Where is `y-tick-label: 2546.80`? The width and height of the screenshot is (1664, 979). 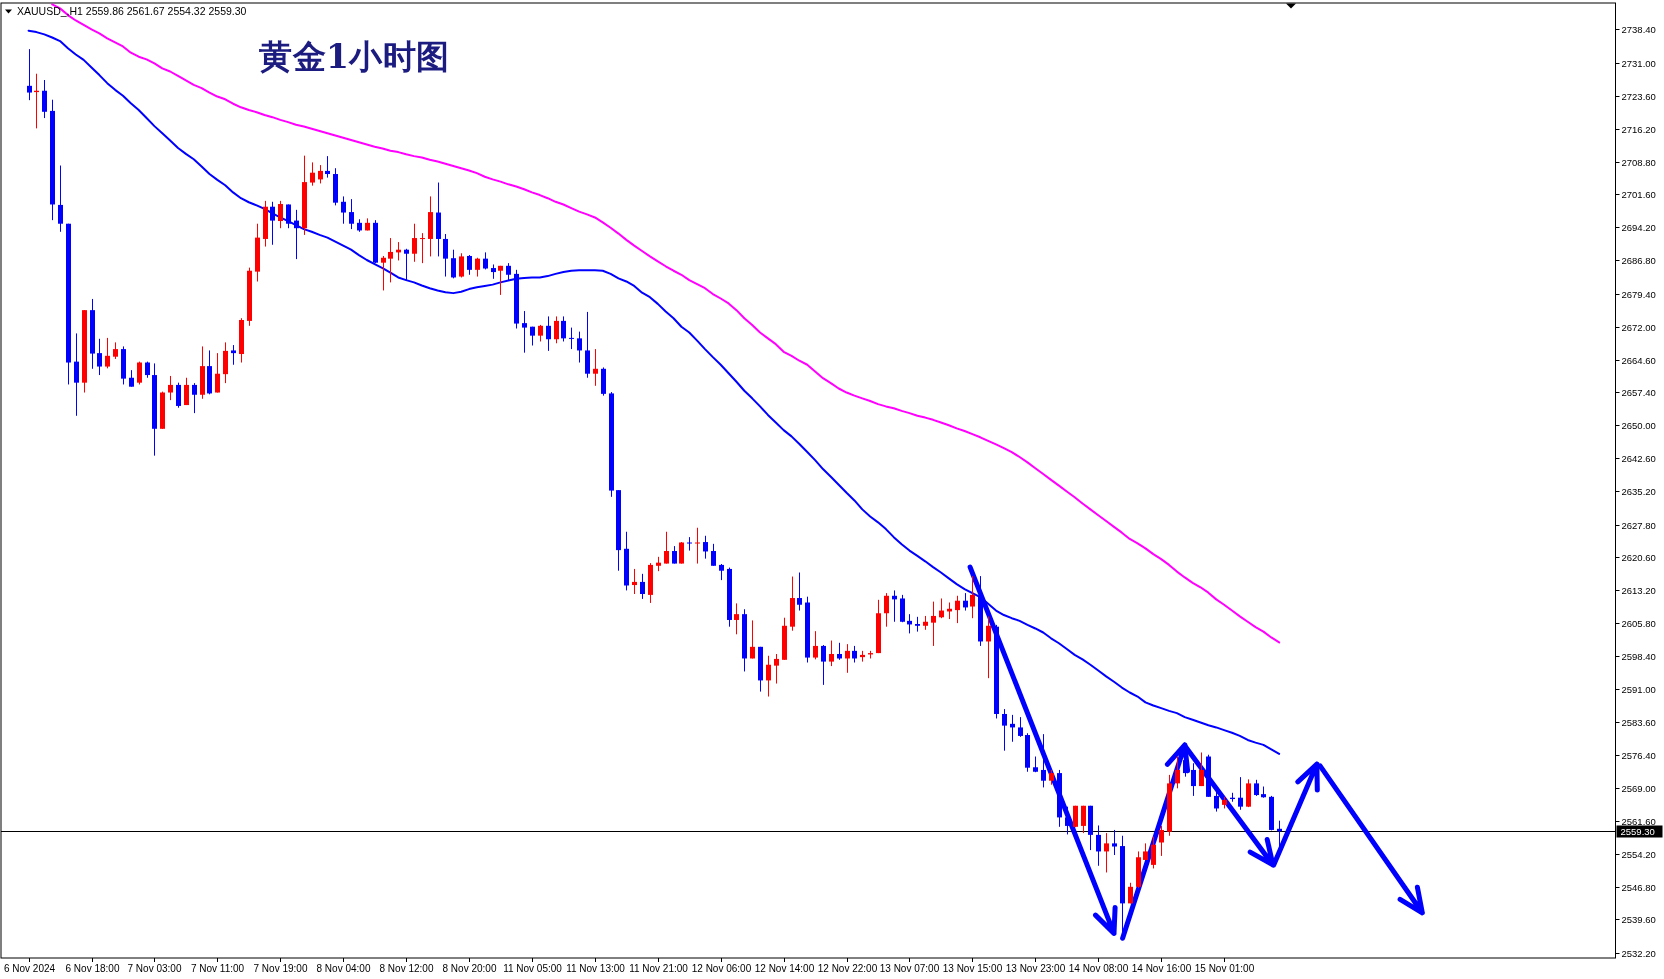 y-tick-label: 2546.80 is located at coordinates (1638, 887).